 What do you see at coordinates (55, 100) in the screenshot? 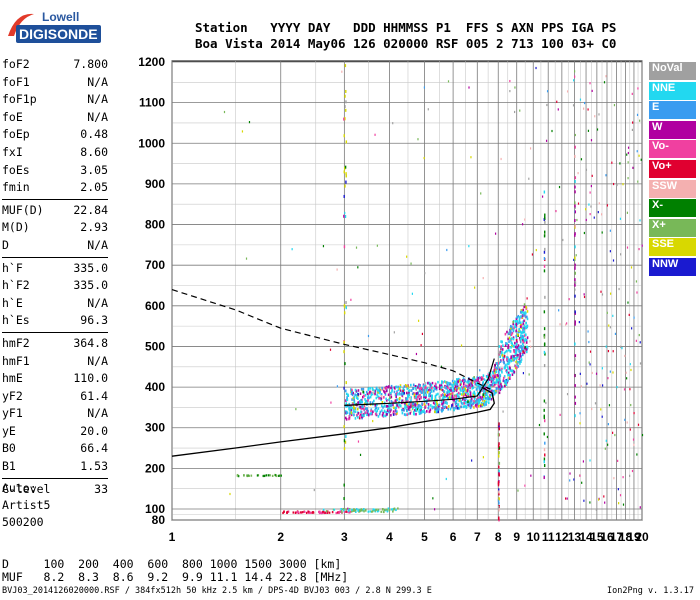
I see `param-row: foF1p N/A` at bounding box center [55, 100].